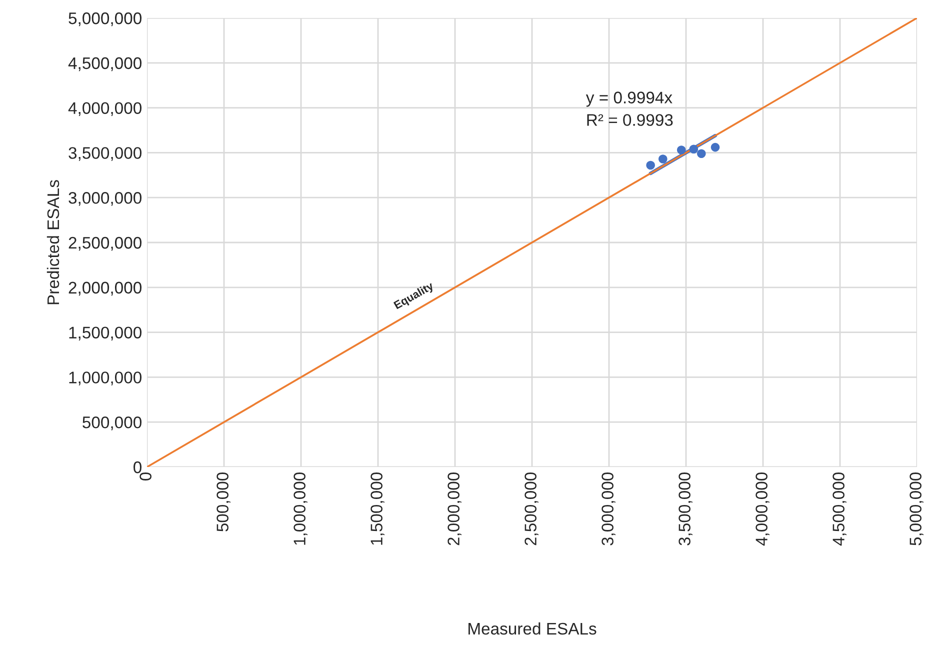  I want to click on x-tick-label: 4,500,000, so click(839, 509).